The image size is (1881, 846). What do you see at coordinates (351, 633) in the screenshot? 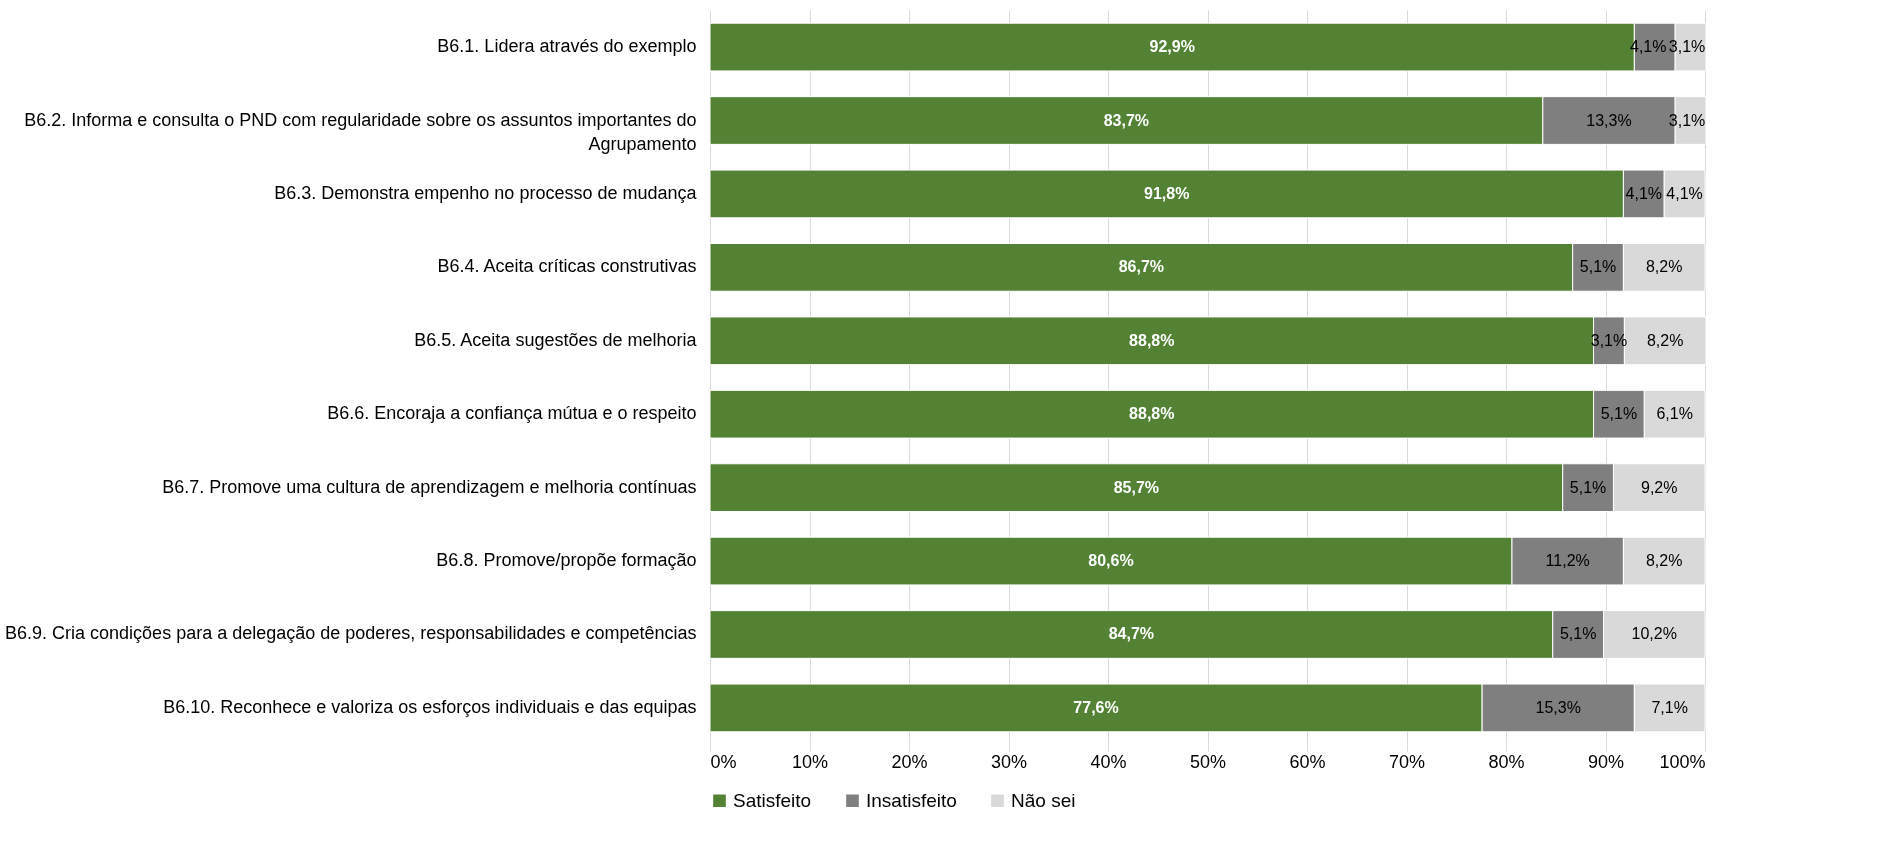
I see `y-tick-label: B6.9. Cria condições para a delegação de poderes, responsabilidades e competências` at bounding box center [351, 633].